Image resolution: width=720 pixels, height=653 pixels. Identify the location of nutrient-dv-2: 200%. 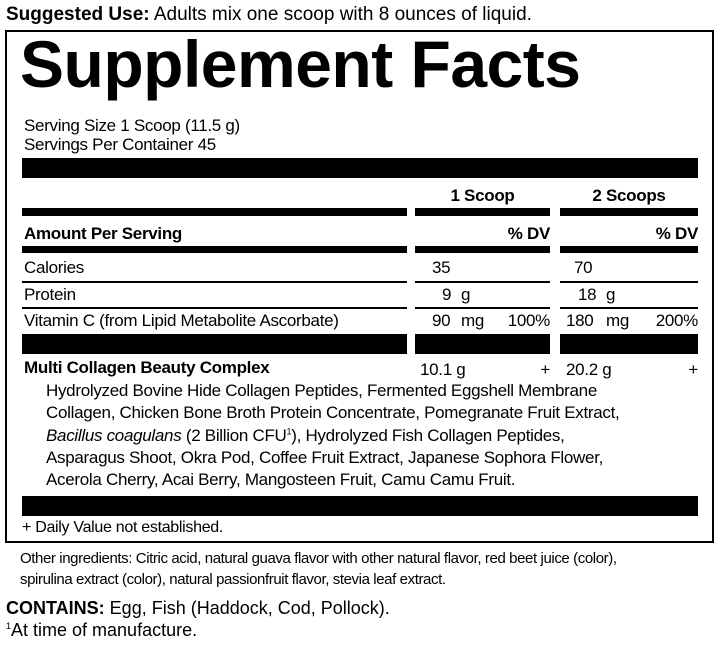
(677, 320).